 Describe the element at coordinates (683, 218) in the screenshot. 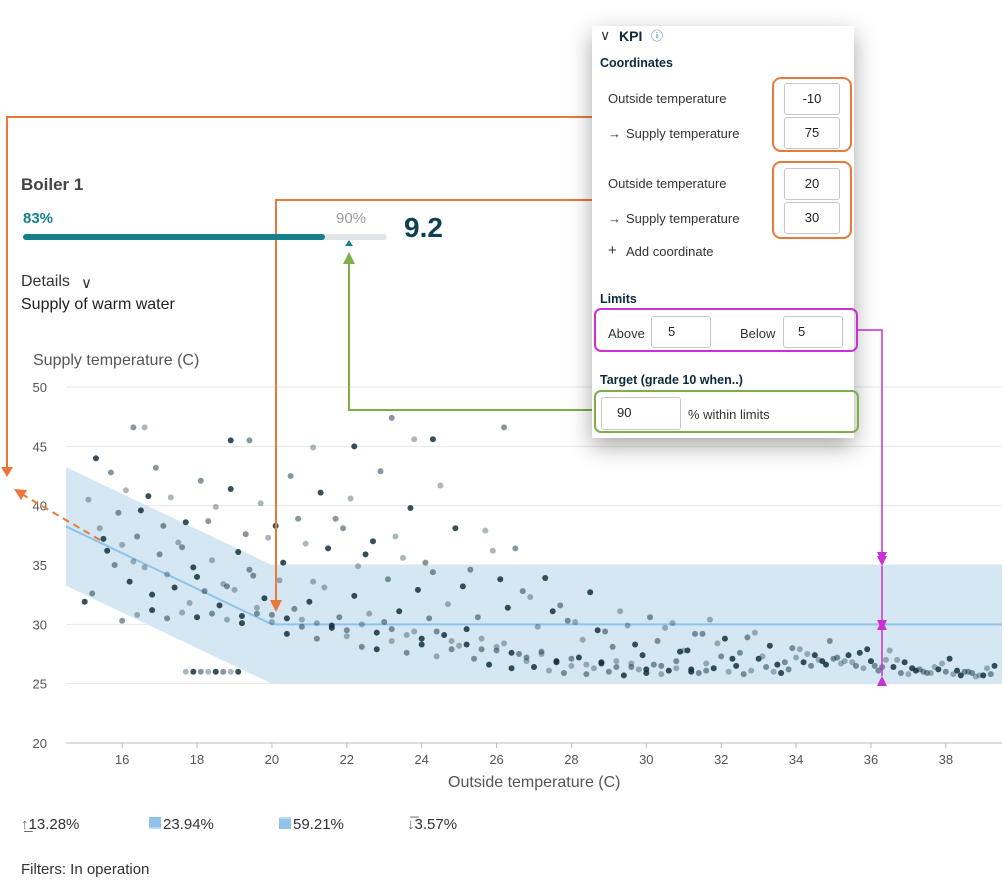

I see `supply-temp-label: Supply temperature` at that location.